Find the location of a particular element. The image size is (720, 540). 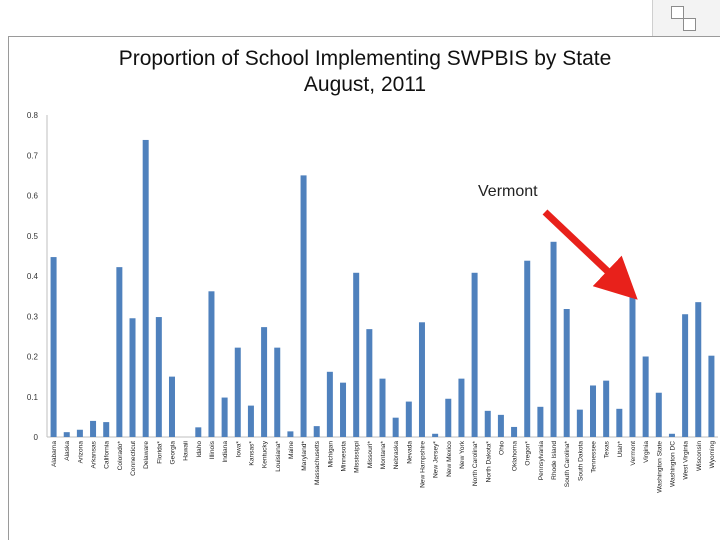

x-tick-label: California is located at coordinates (107, 455).